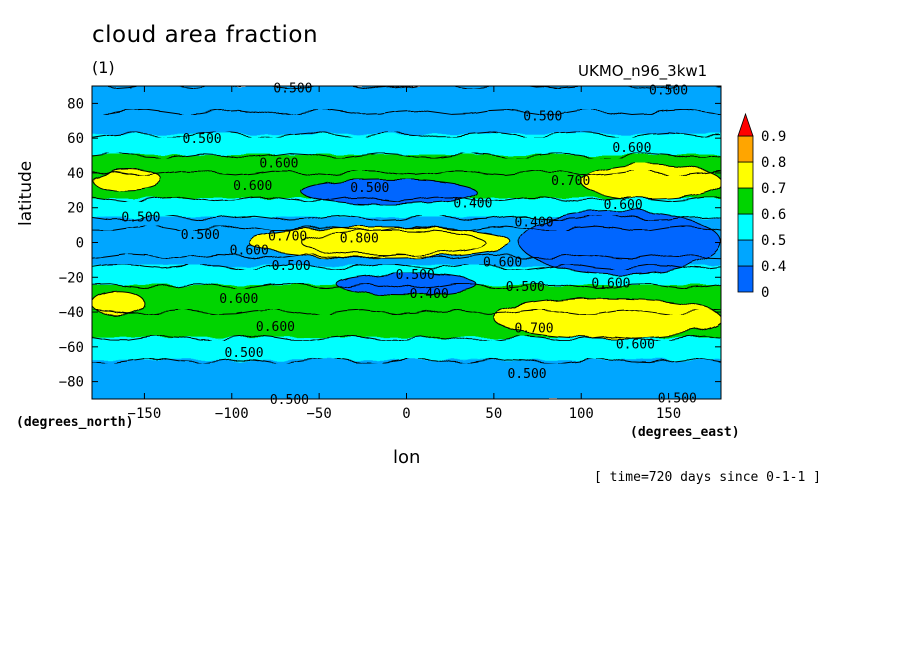 The image size is (904, 654). What do you see at coordinates (249, 250) in the screenshot?
I see `contour-label-16: 0.600` at bounding box center [249, 250].